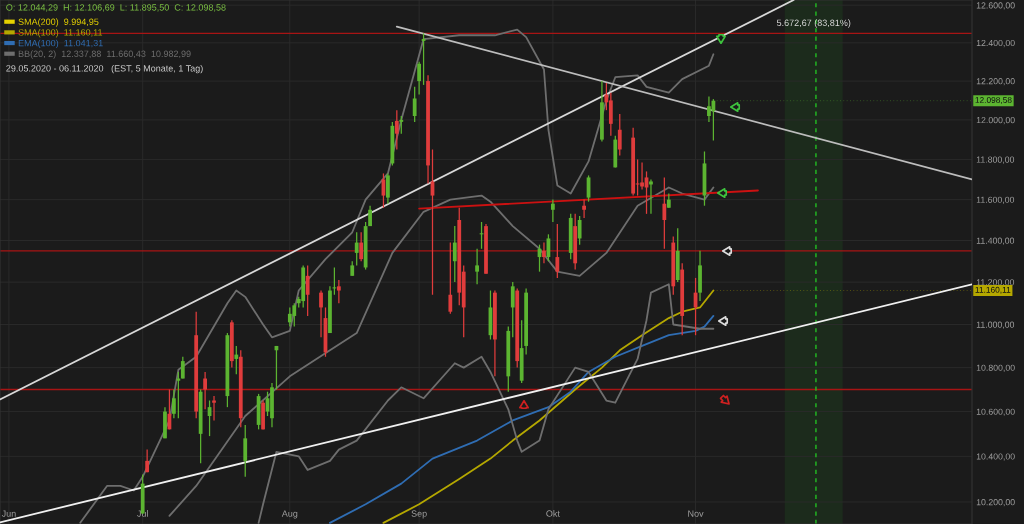  What do you see at coordinates (104, 69) in the screenshot?
I see `text: 29.05.2020 - 06.11.2020 (EST, 5 Monate, 1 Tag)` at bounding box center [104, 69].